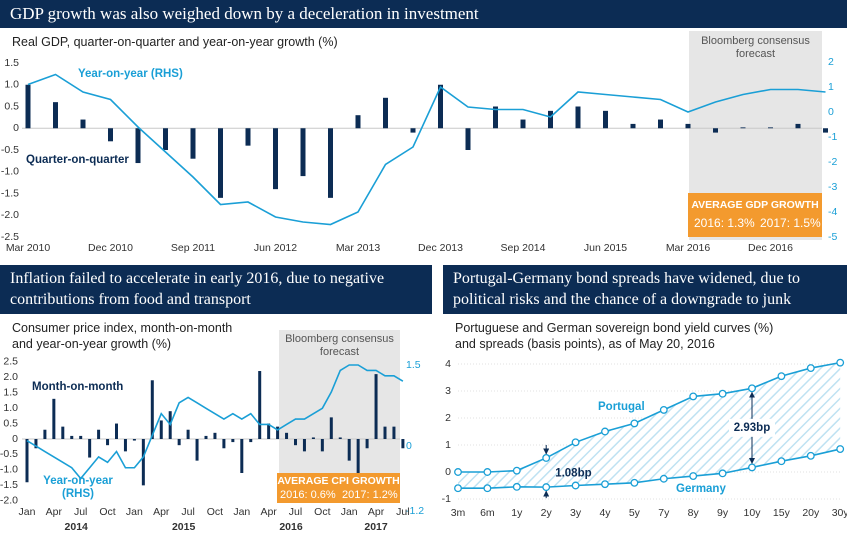 The width and height of the screenshot is (847, 534). I want to click on y2-tick-label: 1.5, so click(413, 365).